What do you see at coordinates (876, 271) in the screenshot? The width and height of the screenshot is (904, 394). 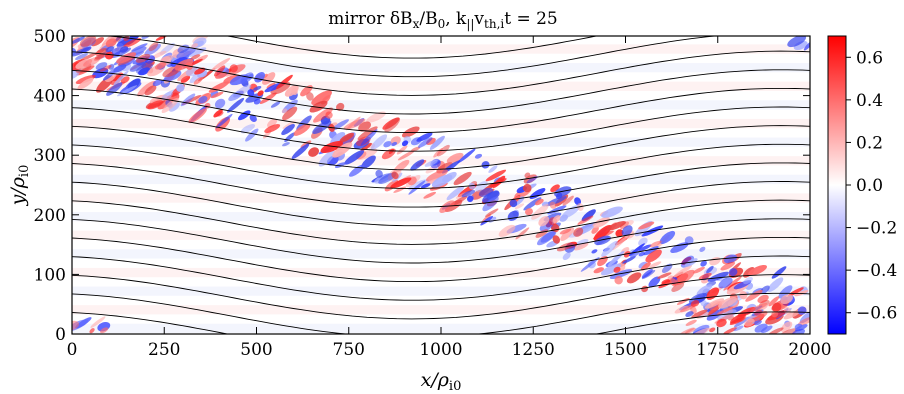 I see `colorbar-tick-label: −0.4` at bounding box center [876, 271].